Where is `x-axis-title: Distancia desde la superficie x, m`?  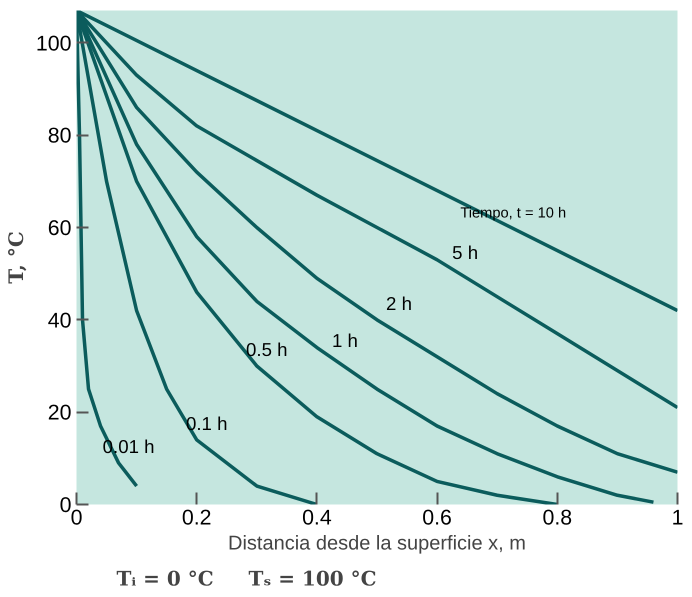 x-axis-title: Distancia desde la superficie x, m is located at coordinates (377, 543).